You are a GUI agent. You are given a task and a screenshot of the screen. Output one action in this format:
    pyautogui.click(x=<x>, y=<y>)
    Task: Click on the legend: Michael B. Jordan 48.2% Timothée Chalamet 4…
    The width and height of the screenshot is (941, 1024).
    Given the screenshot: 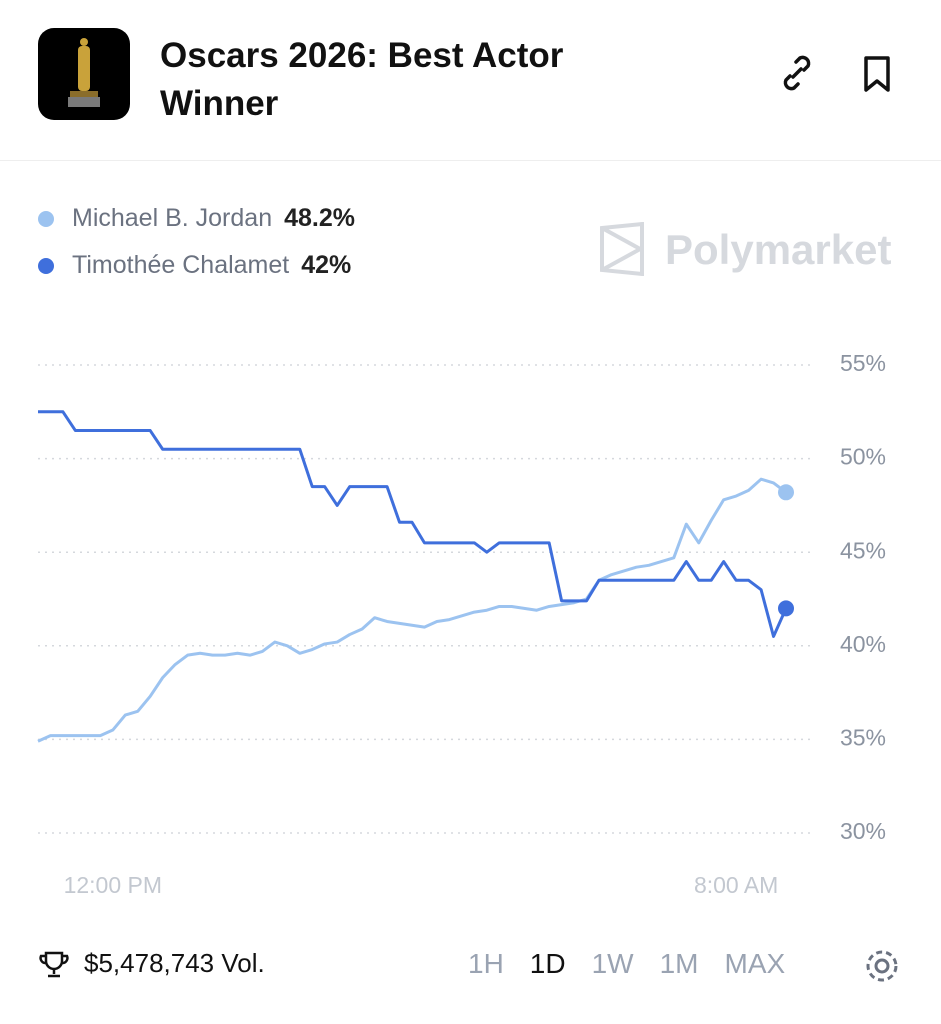 What is the action you would take?
    pyautogui.click(x=196, y=242)
    